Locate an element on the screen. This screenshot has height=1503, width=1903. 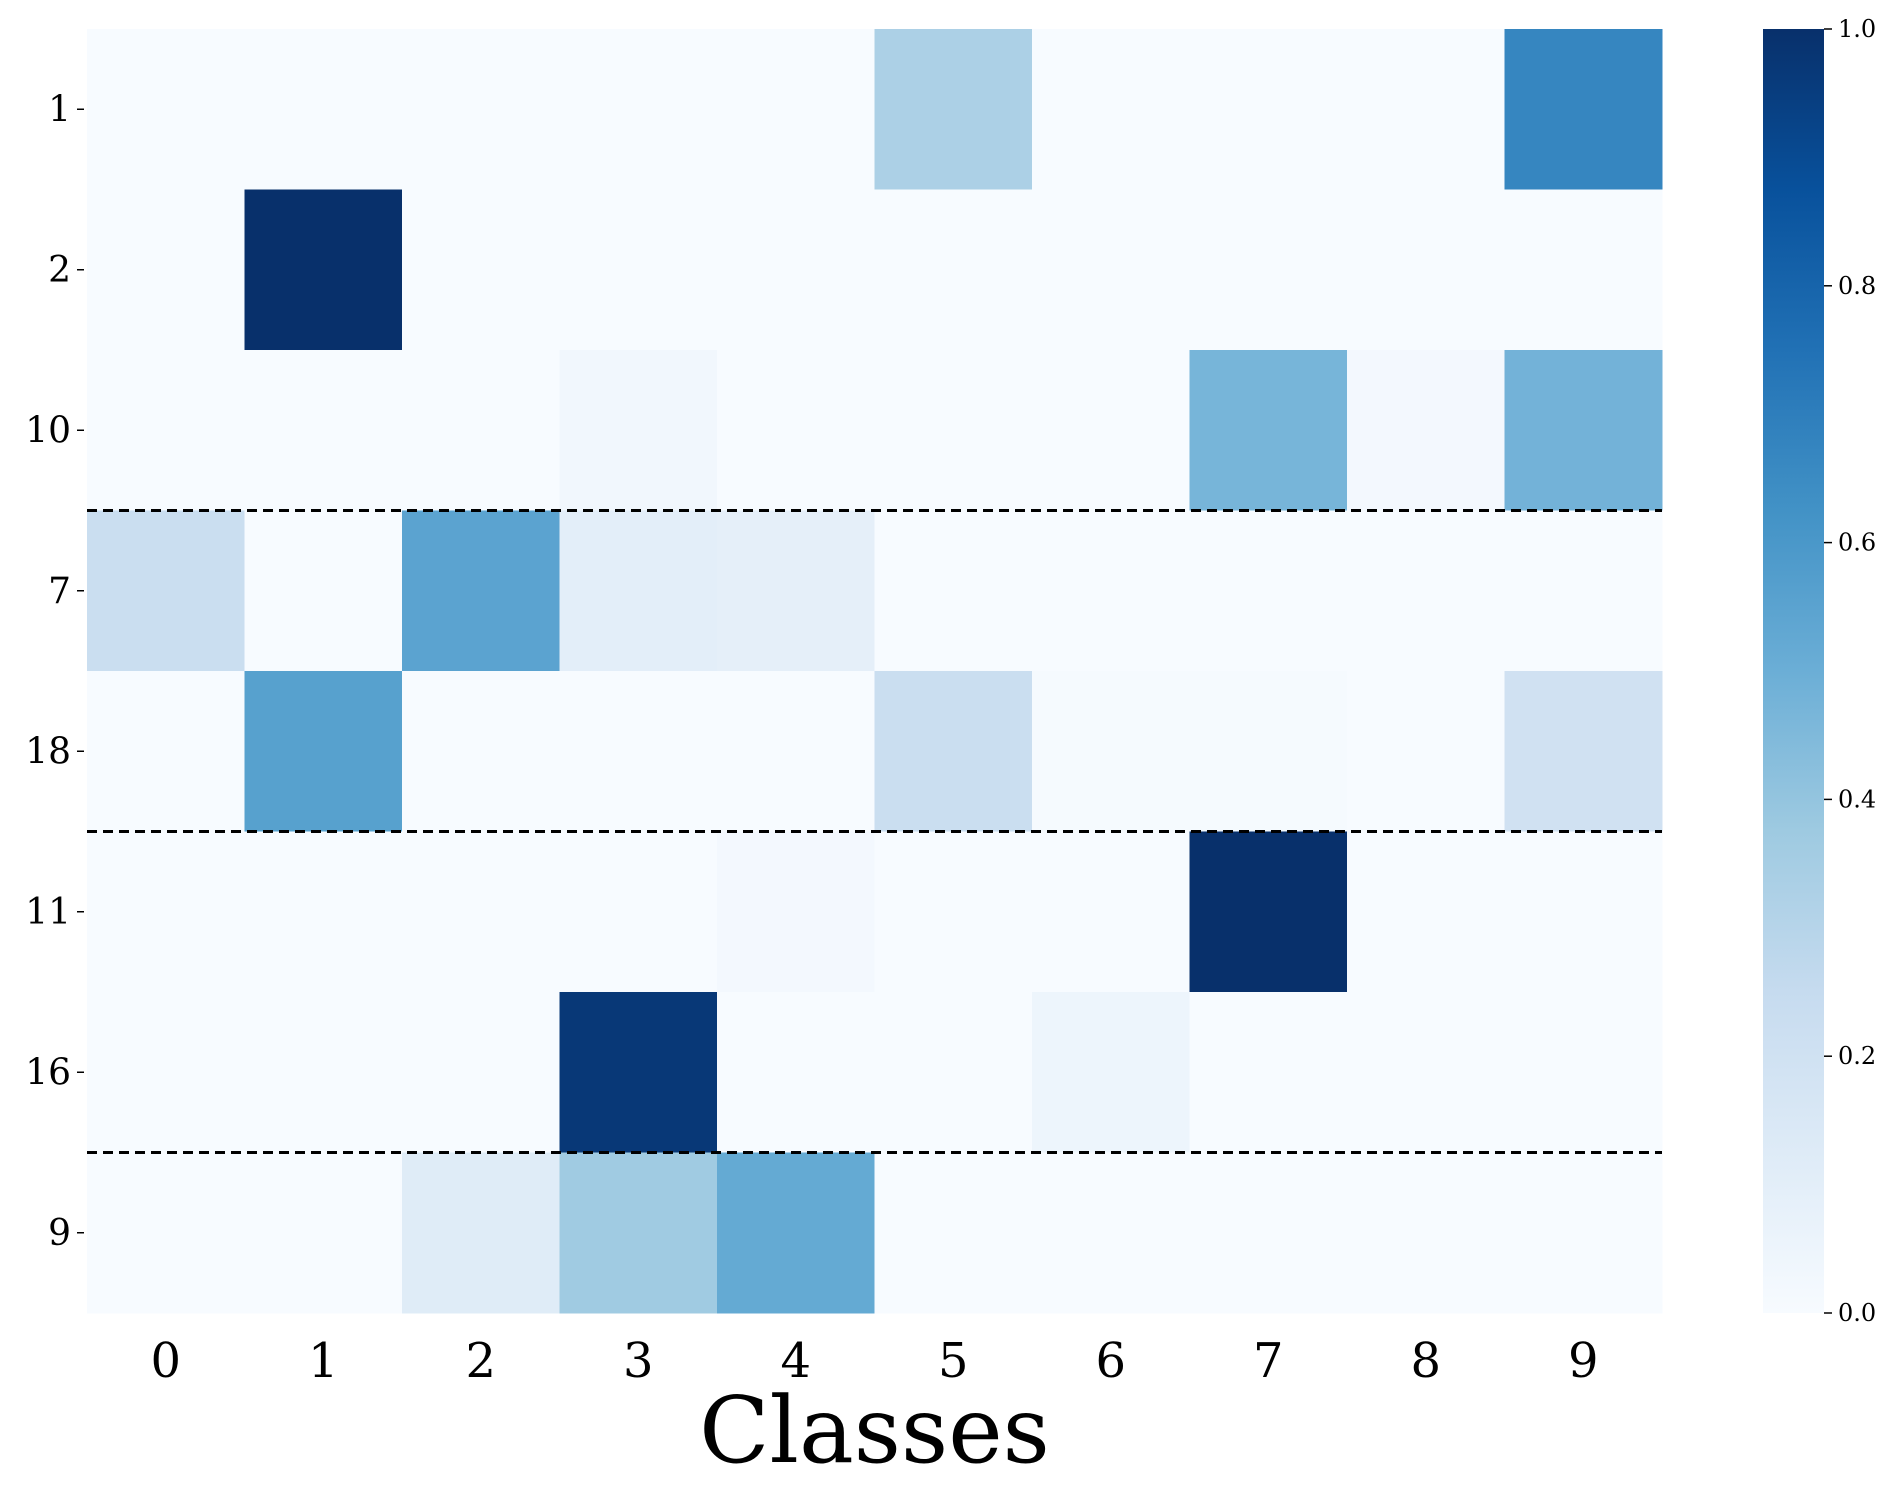
x-tick-label: 9 is located at coordinates (1583, 1361).